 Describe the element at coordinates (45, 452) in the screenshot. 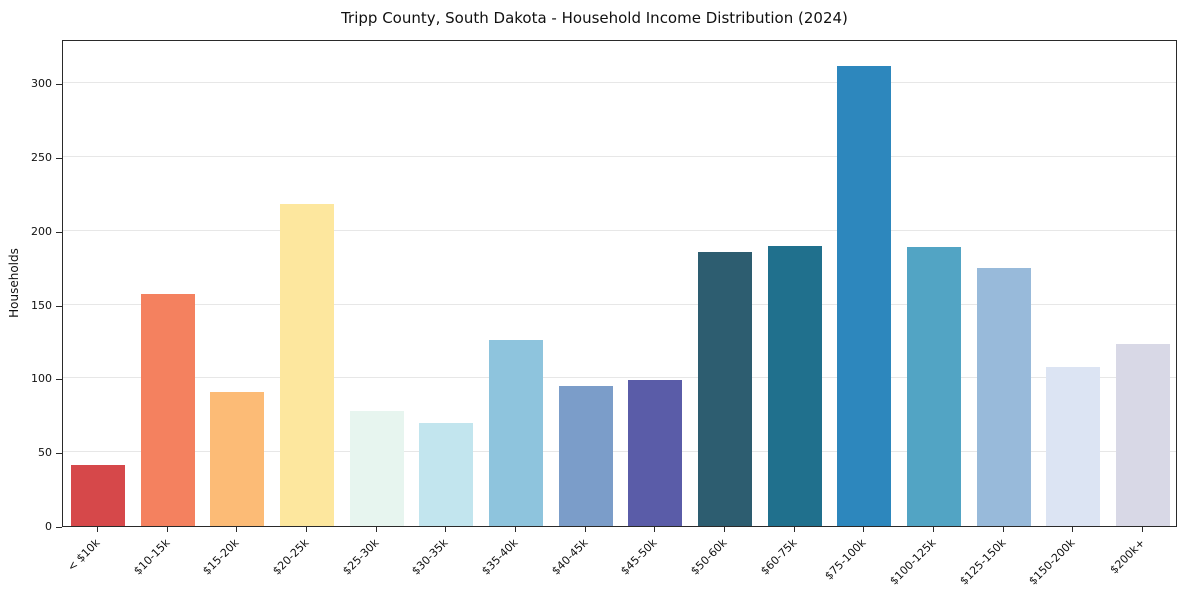

I see `ytick-label-50: 50` at that location.